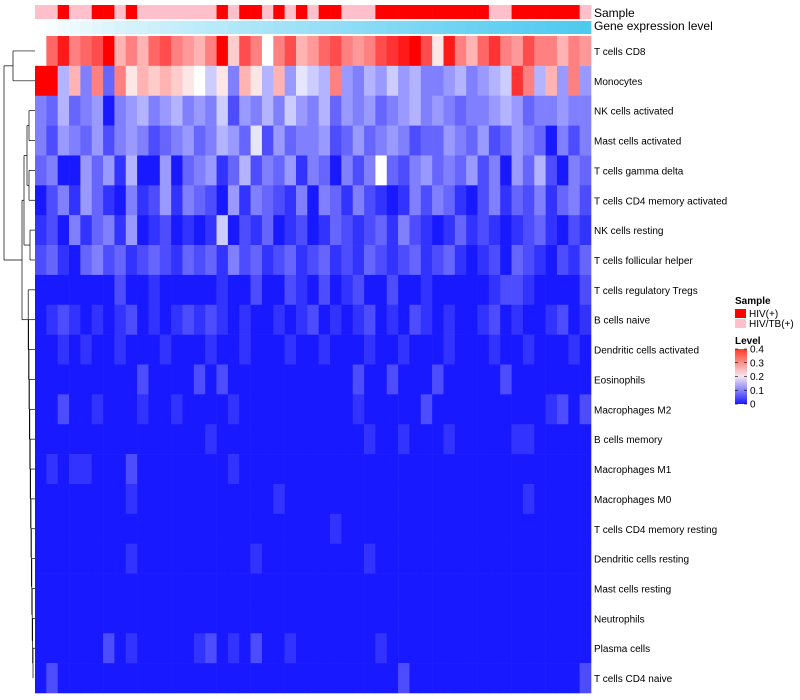 The width and height of the screenshot is (800, 700). I want to click on row-label: T cells CD4 memory resting, so click(655, 530).